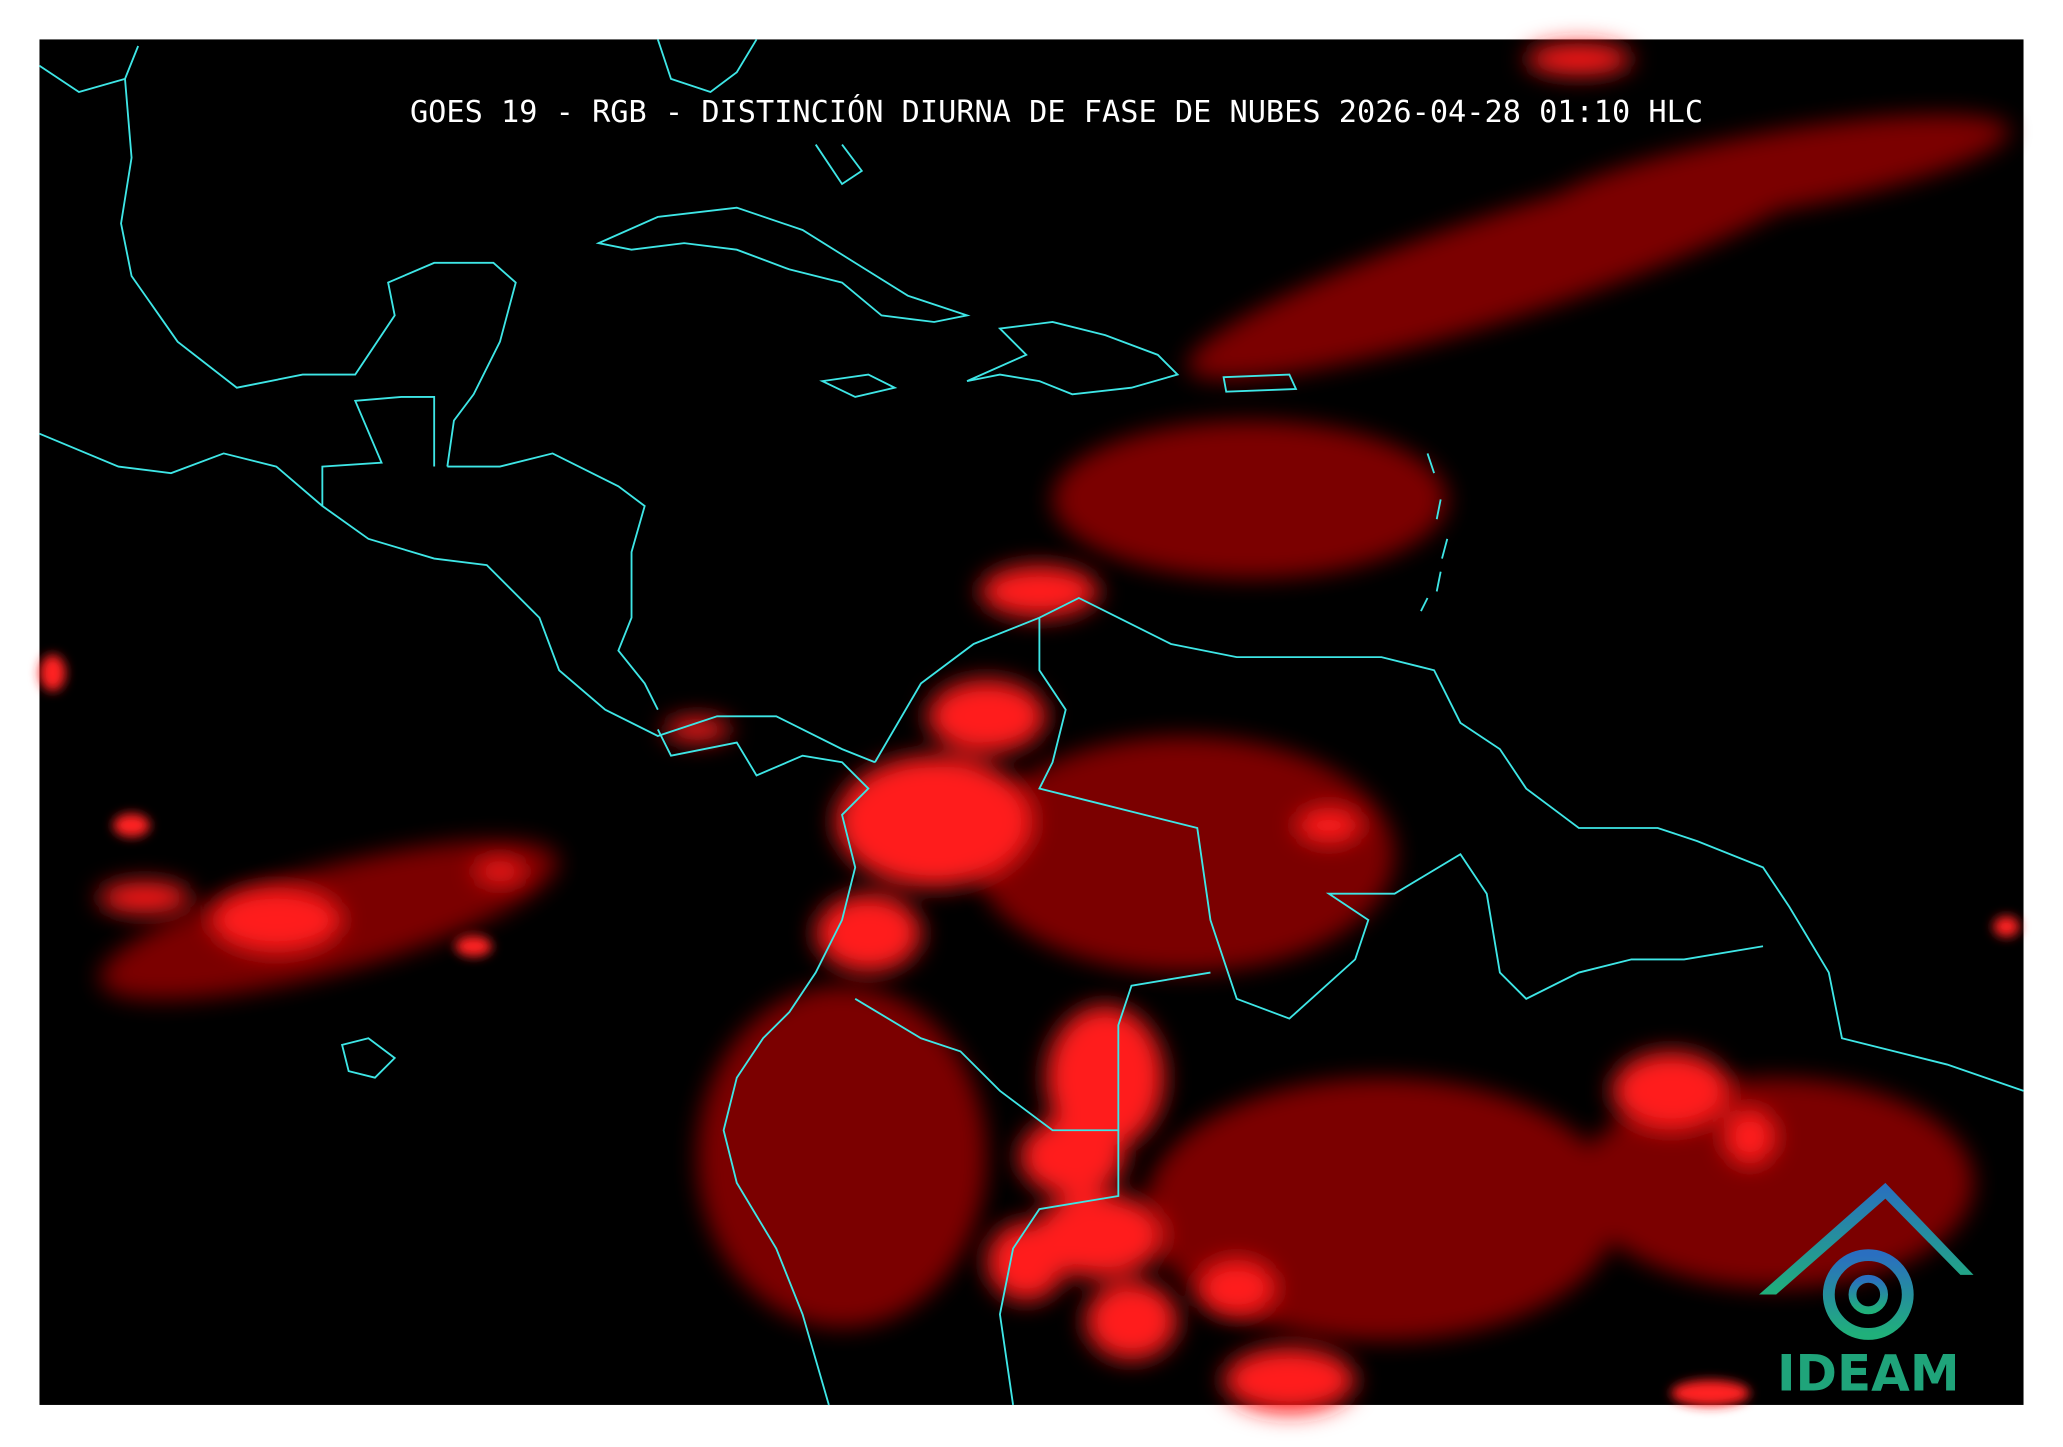  I want to click on logo-swirl-inner, so click(1868, 1294).